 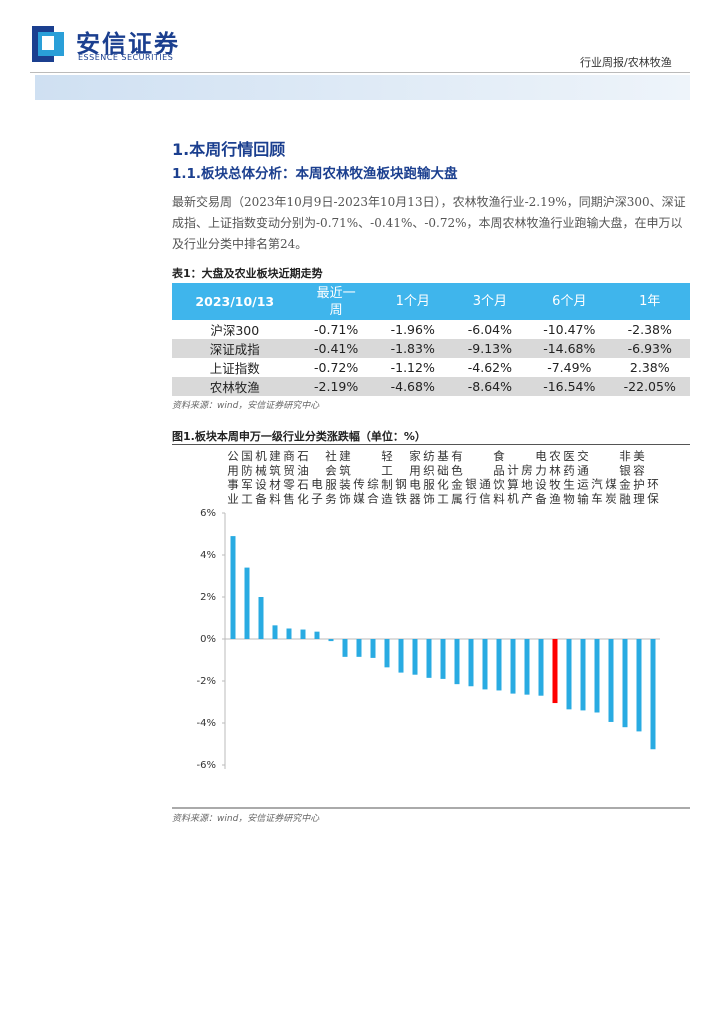 I want to click on table-cell: 农林牧渔, so click(x=235, y=386).